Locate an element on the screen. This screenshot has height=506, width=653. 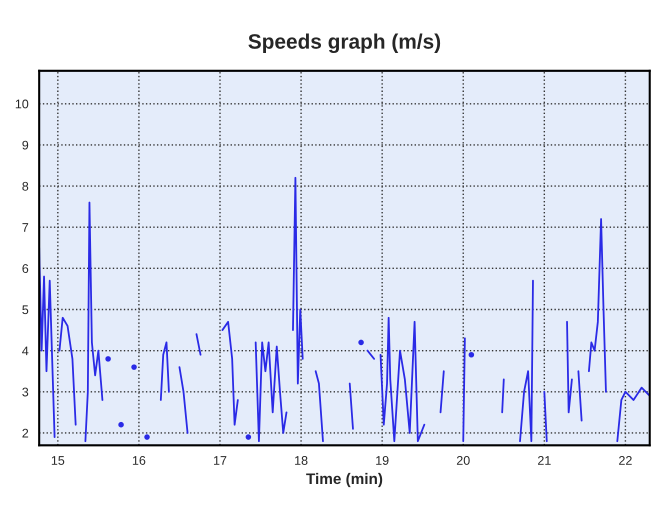
y-tick-label: 6 is located at coordinates (25, 268).